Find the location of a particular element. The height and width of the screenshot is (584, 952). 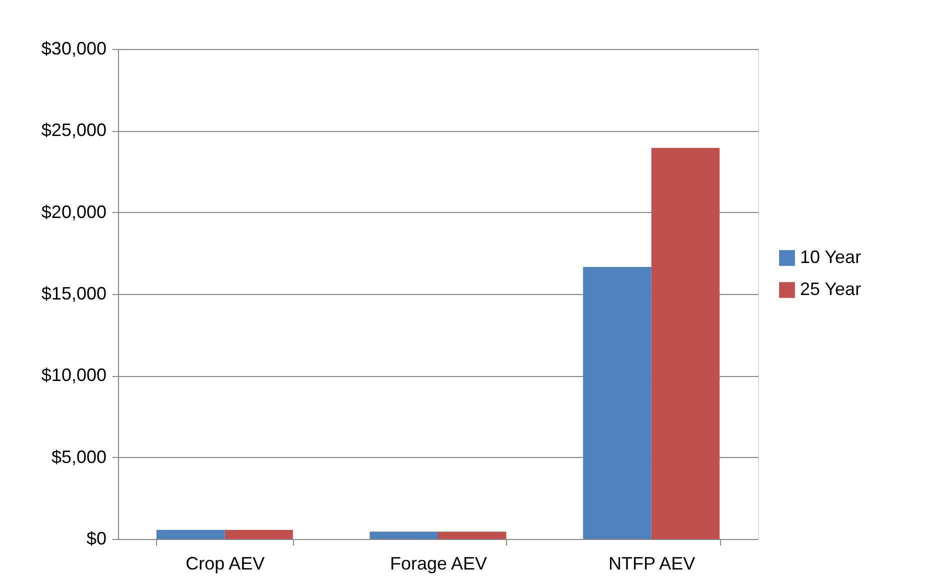

legend-label: 25 Year is located at coordinates (831, 289).